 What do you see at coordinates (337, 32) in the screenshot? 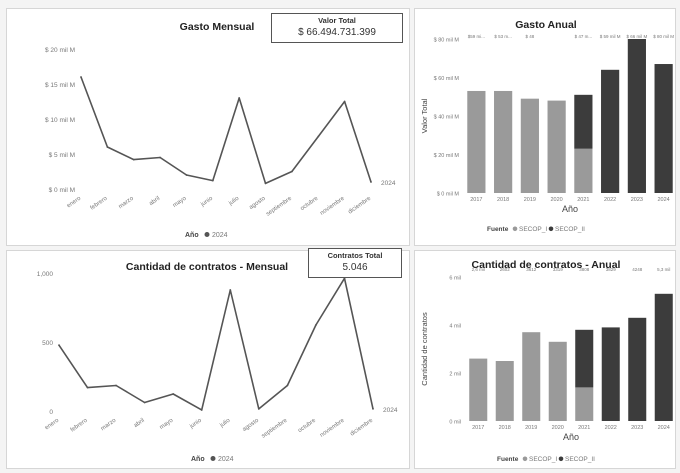
I see `kpi-value: $ 66.494.731.399` at bounding box center [337, 32].